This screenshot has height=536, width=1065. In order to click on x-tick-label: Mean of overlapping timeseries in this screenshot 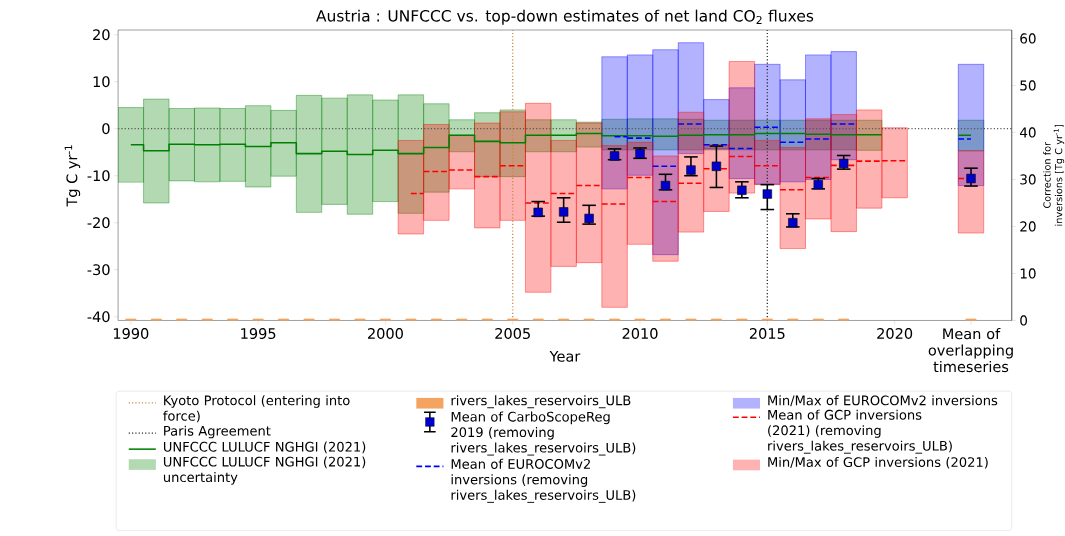, I will do `click(970, 349)`.